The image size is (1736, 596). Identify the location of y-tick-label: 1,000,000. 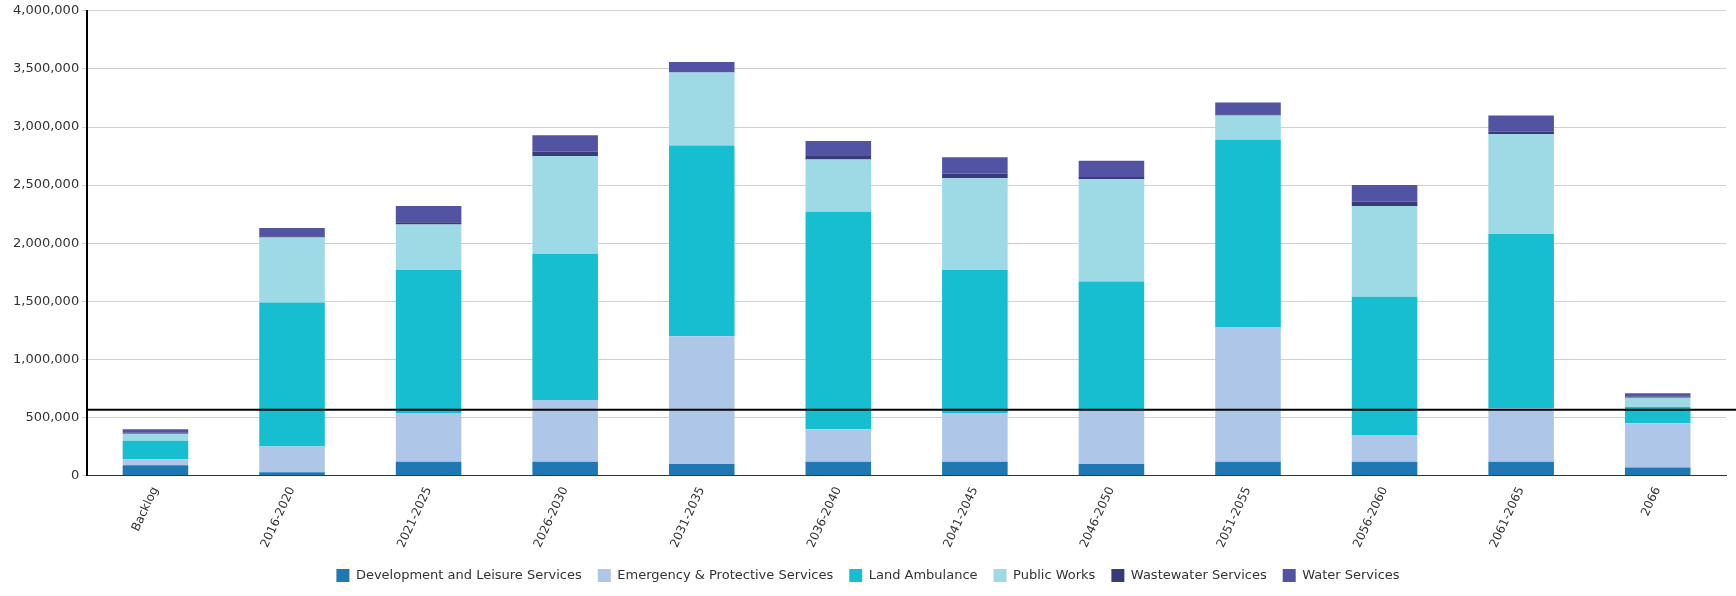
(46, 358).